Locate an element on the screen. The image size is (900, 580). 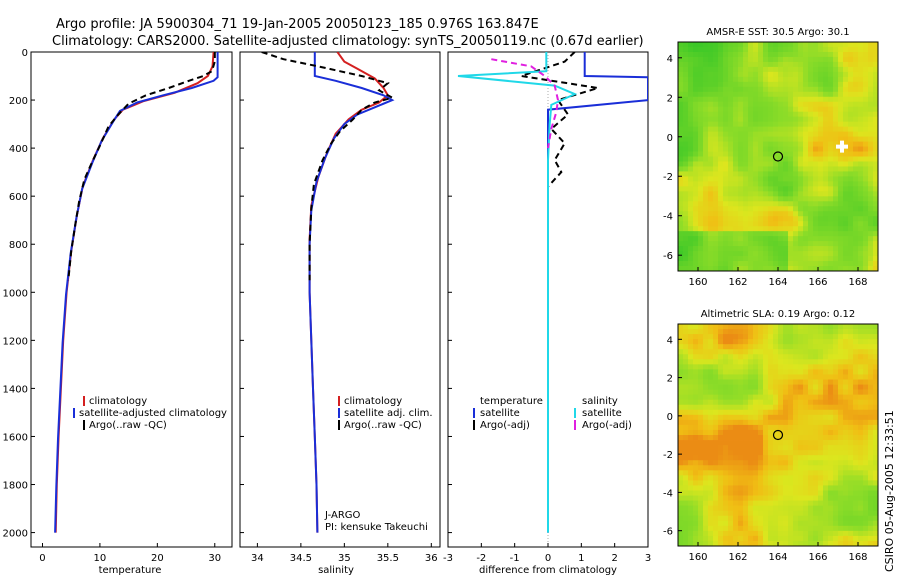
map-x-tick-label: 162 is located at coordinates (737, 282).